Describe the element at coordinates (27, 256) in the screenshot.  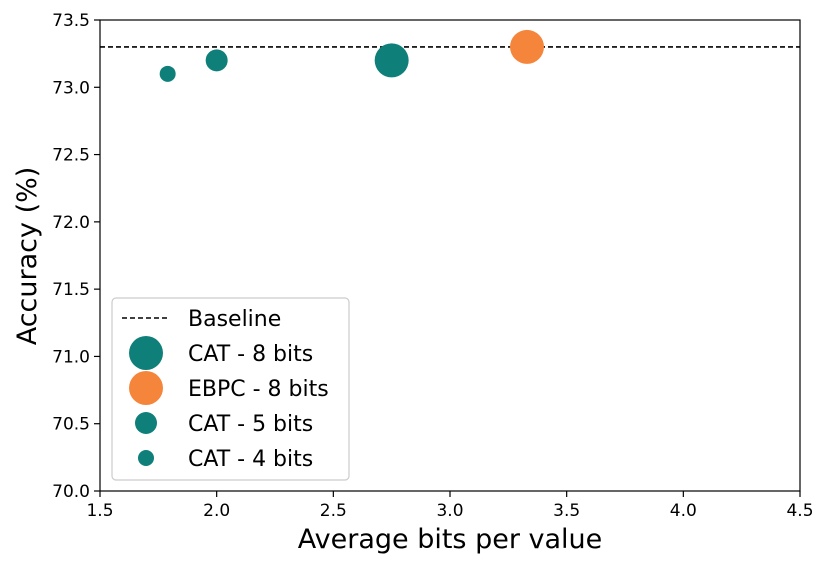
I see `y-axis-label: Accuracy (%)` at that location.